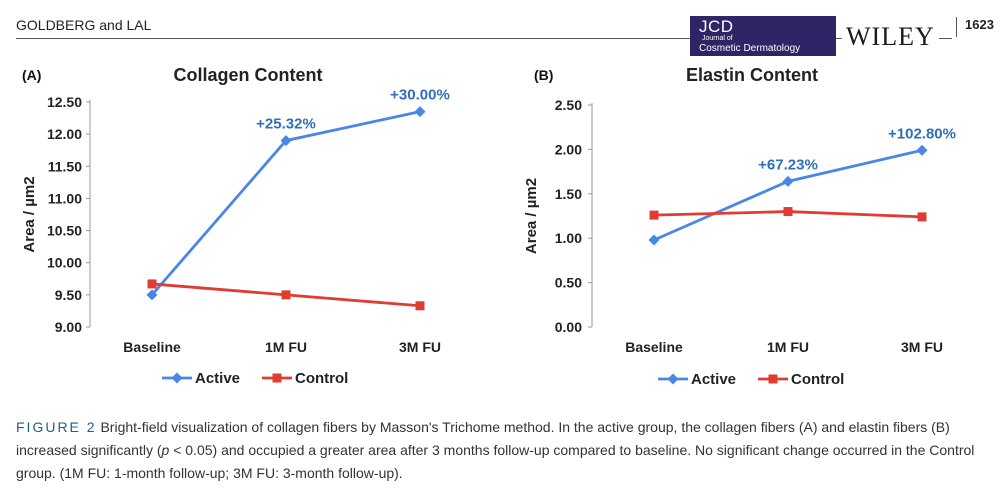  I want to click on y-tick-label: 1.00, so click(568, 238).